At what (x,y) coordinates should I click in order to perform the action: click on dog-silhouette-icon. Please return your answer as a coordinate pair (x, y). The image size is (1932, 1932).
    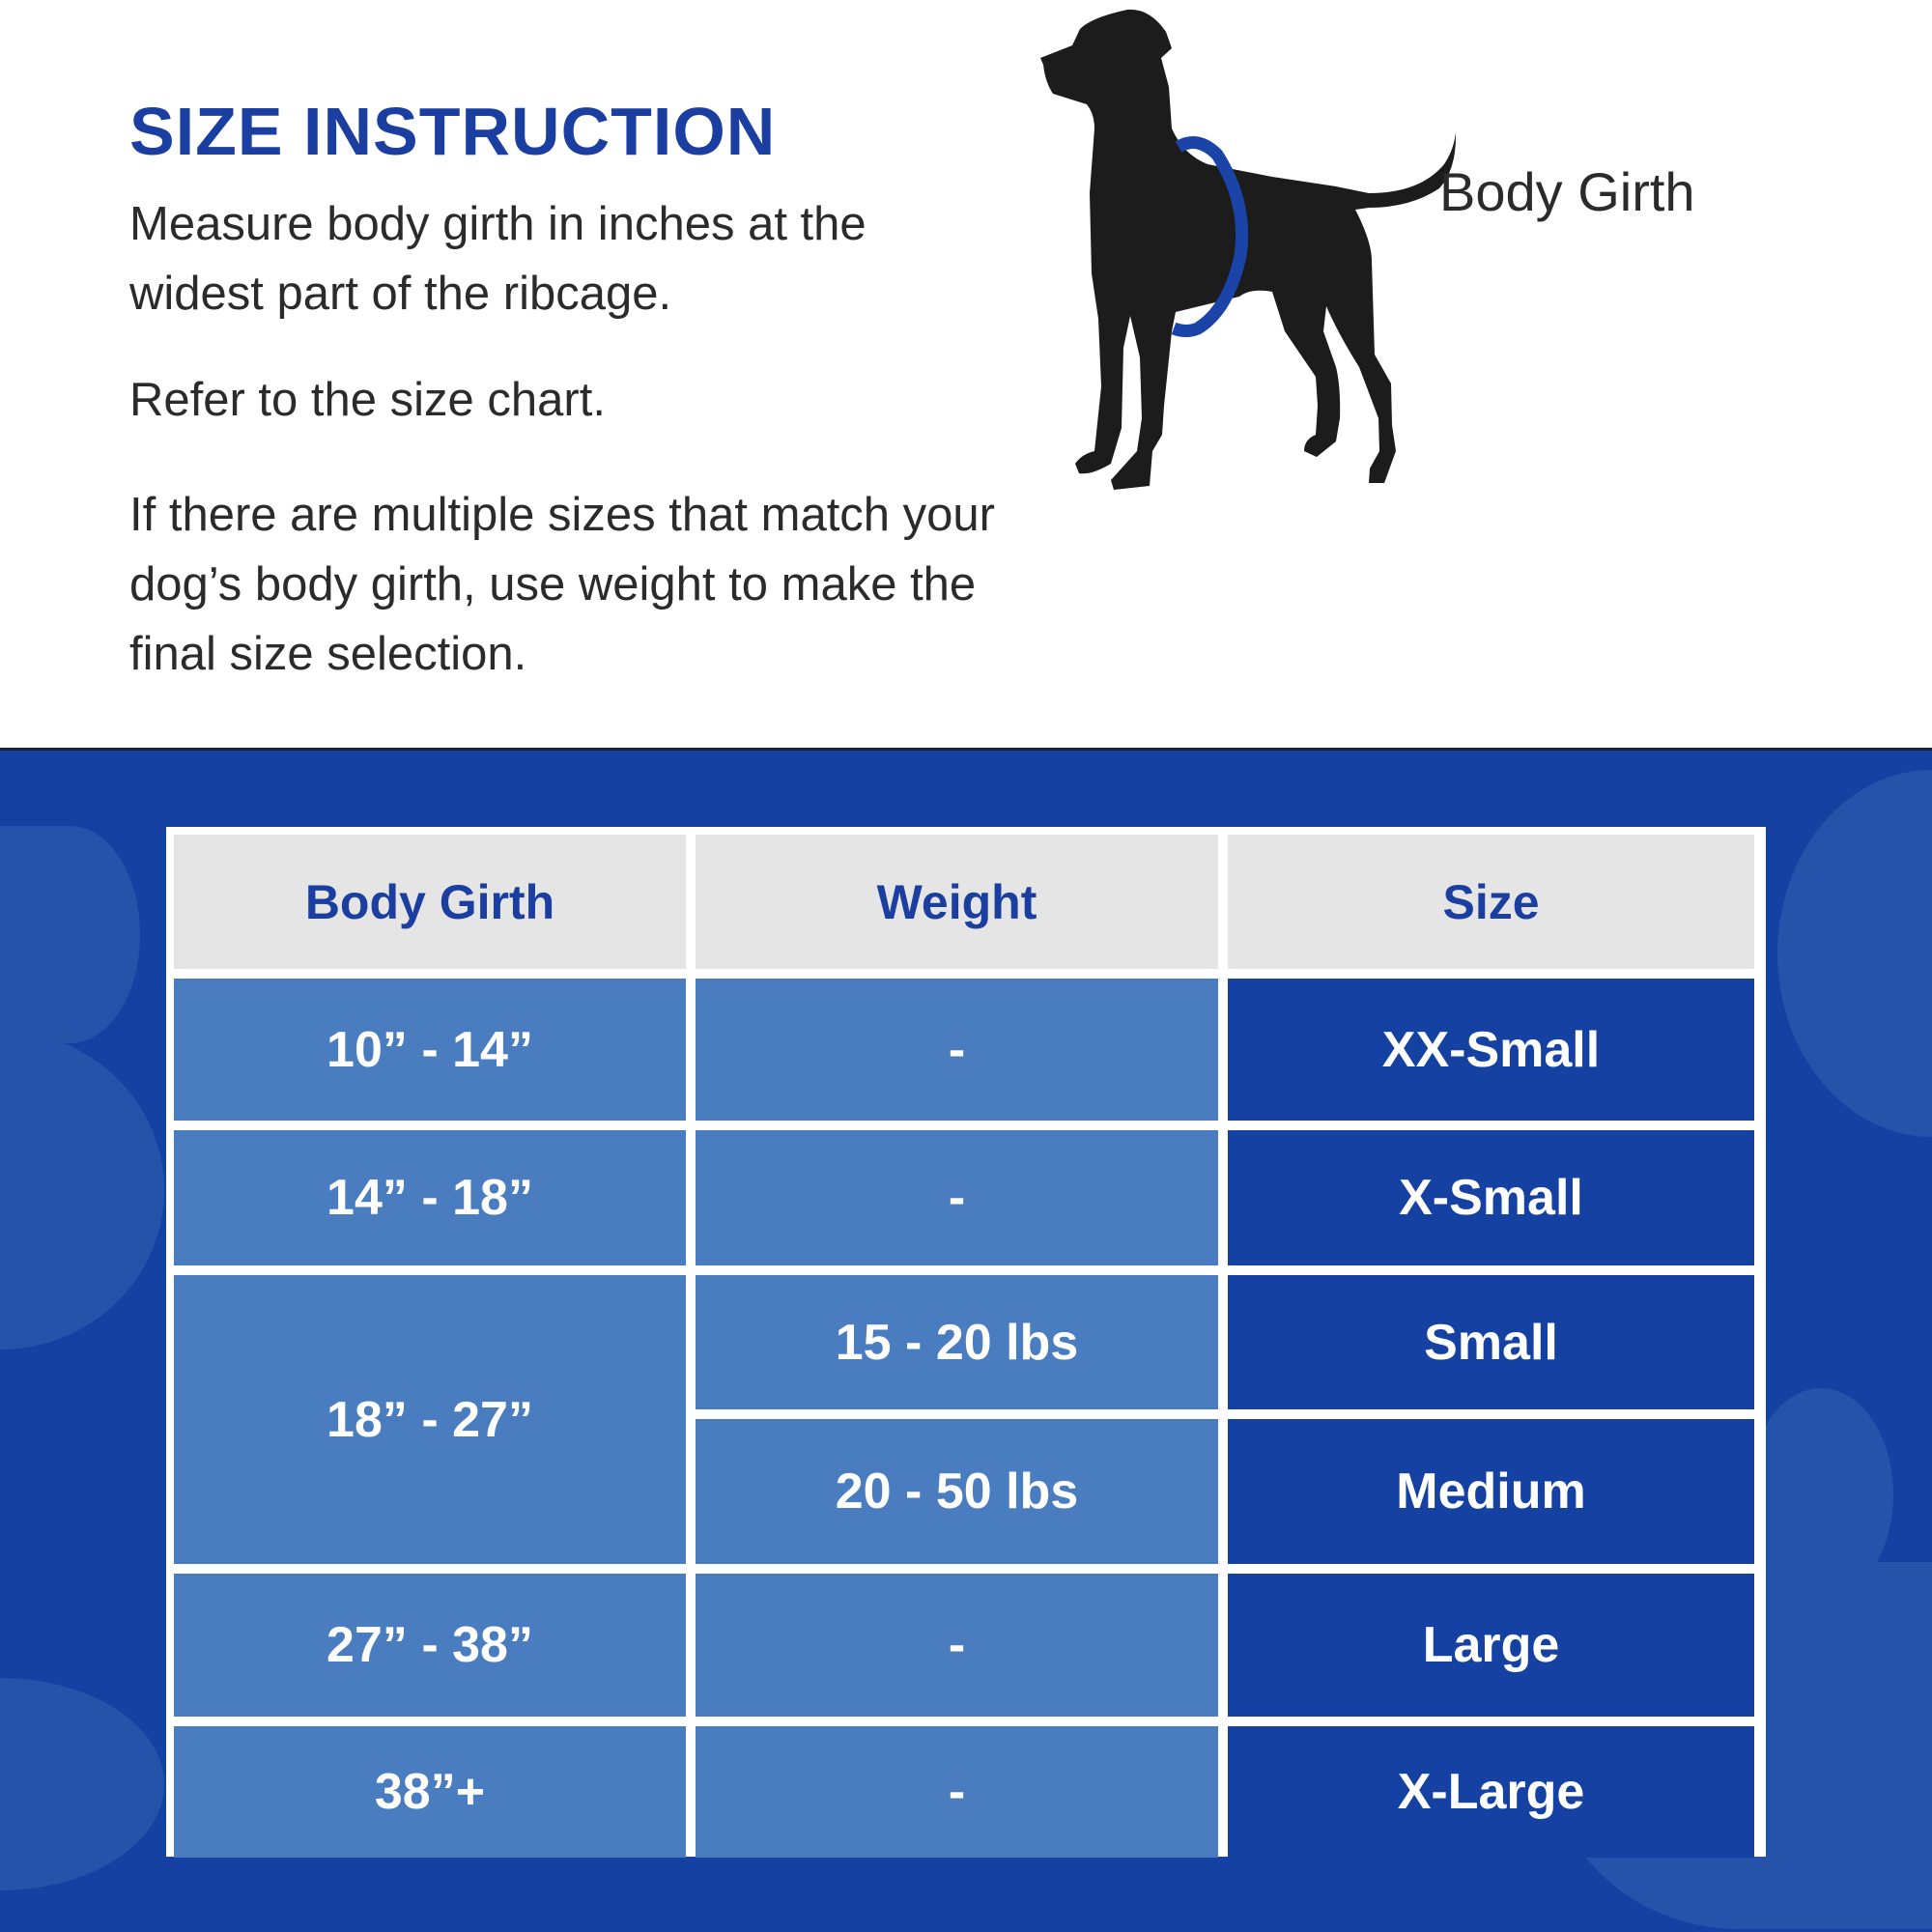
    Looking at the image, I should click on (1248, 250).